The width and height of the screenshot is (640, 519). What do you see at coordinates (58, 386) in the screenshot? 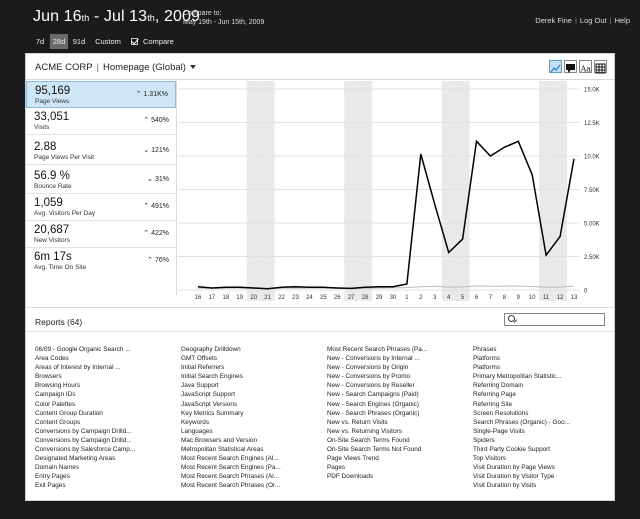
I see `report-link: Browsing Hours` at bounding box center [58, 386].